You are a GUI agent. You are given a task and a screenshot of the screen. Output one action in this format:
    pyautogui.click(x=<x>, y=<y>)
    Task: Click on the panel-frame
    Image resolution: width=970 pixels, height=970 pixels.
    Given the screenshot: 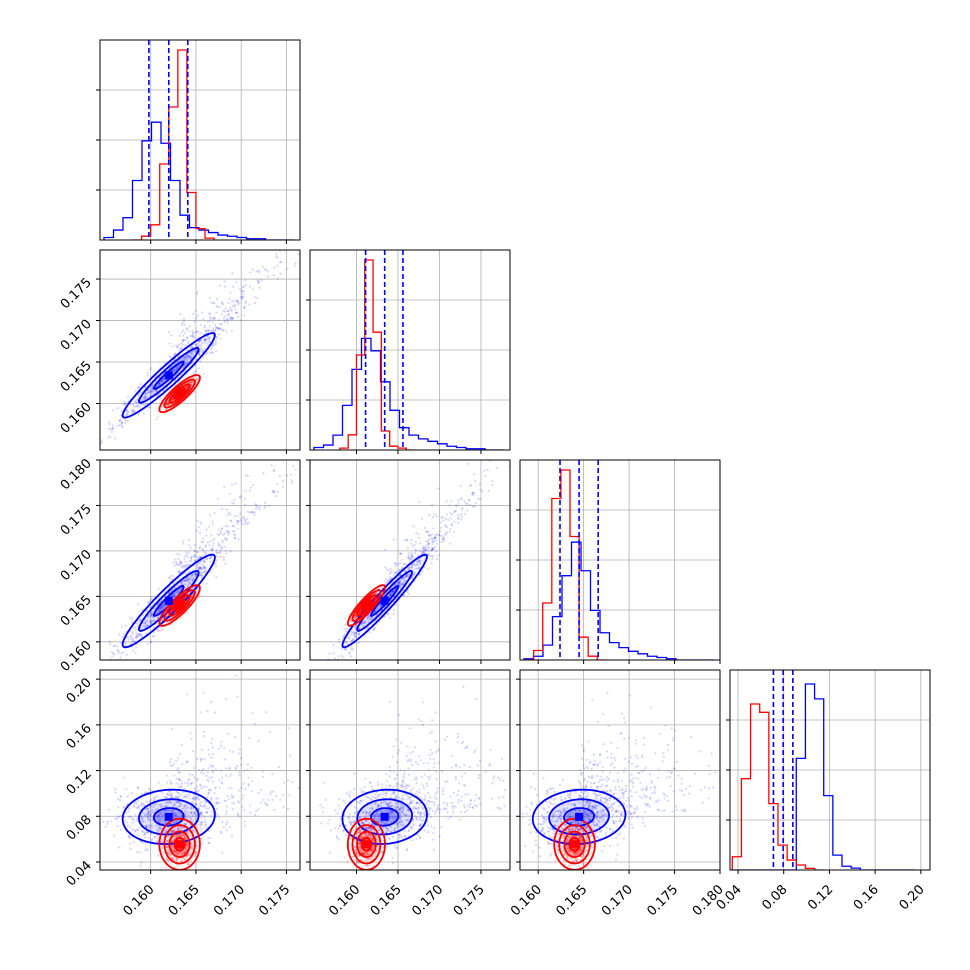 What is the action you would take?
    pyautogui.click(x=410, y=560)
    